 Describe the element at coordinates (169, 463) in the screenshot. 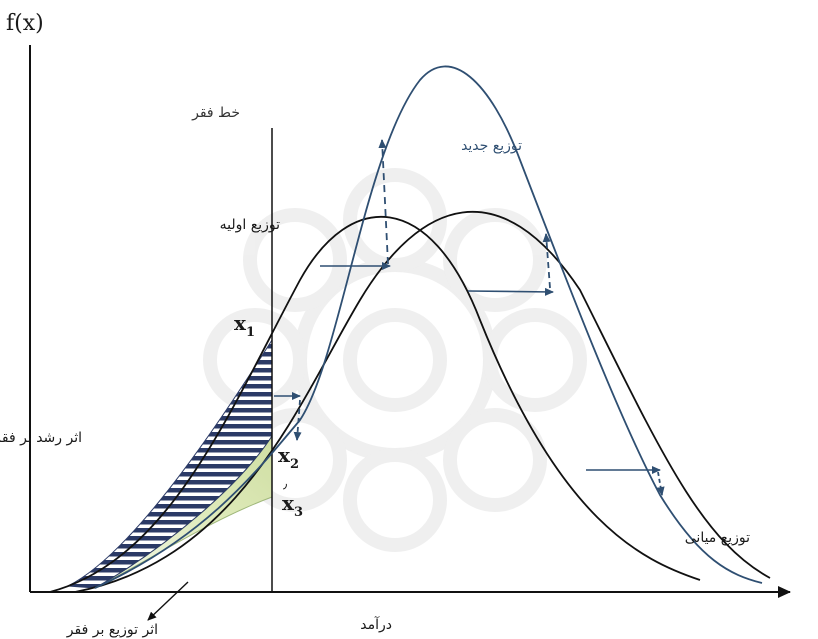

I see `growth-effect-region` at that location.